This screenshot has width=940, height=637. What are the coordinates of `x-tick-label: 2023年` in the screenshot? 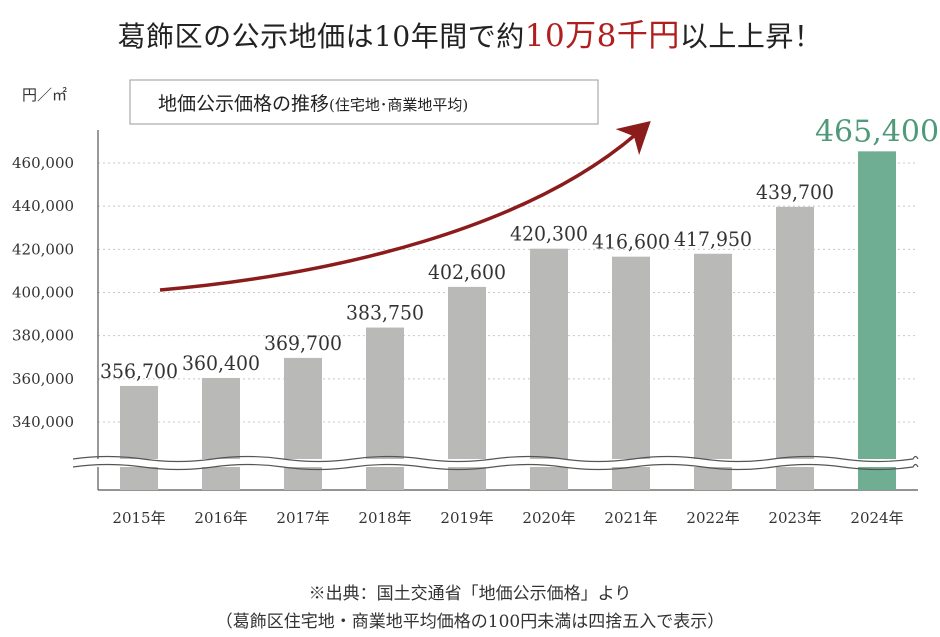 It's located at (794, 518).